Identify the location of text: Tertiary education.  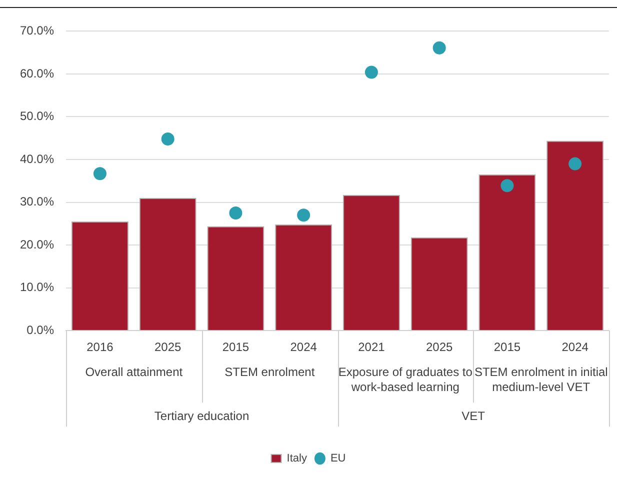
(202, 415).